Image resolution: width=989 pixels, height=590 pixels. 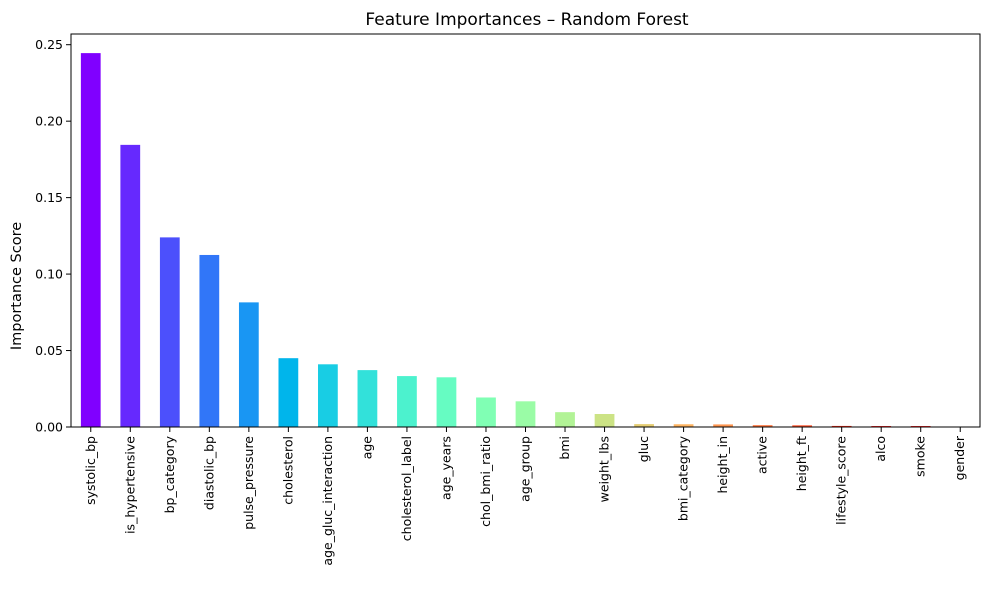 What do you see at coordinates (169, 332) in the screenshot?
I see `bar-bp-category` at bounding box center [169, 332].